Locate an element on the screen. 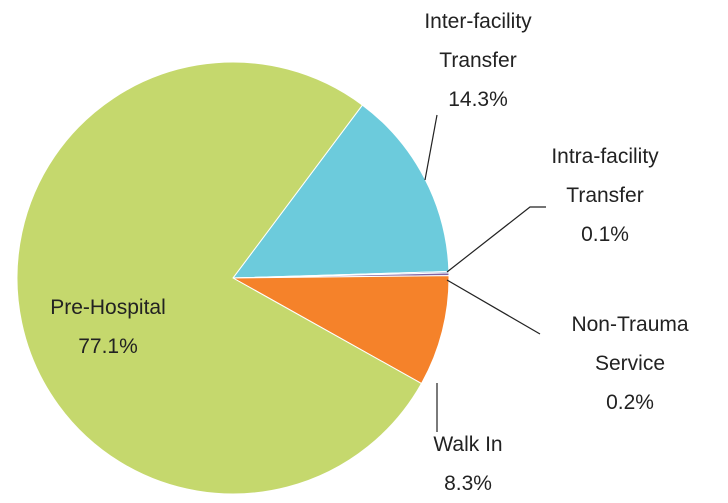  category-label: Intra-facility Transfer is located at coordinates (605, 176).